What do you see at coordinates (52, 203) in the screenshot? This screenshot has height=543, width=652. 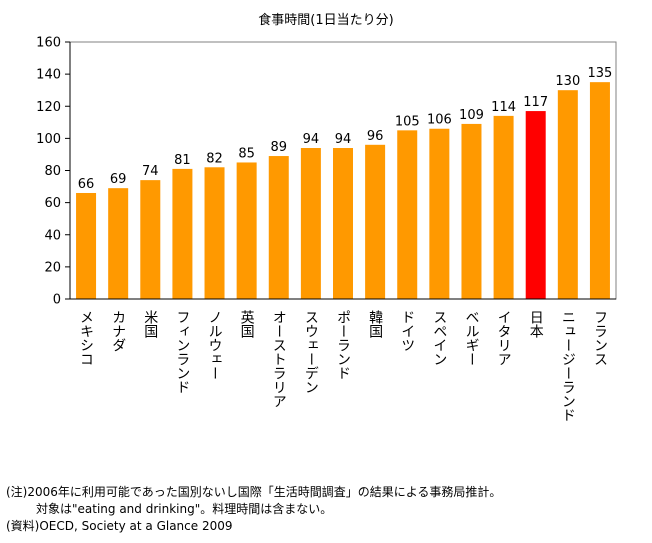 I see `y-tick-label: 60` at bounding box center [52, 203].